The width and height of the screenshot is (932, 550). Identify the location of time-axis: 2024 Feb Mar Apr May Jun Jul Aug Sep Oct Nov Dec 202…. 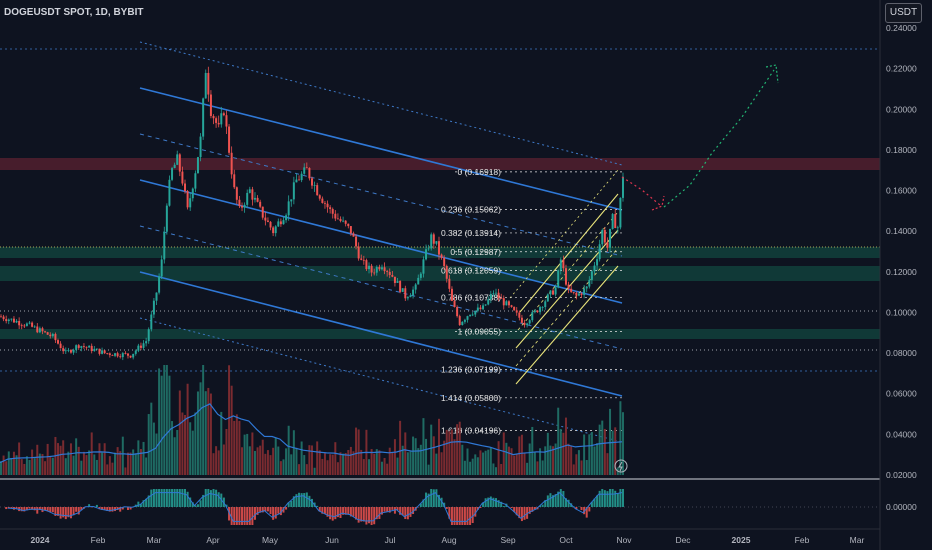
(448, 540).